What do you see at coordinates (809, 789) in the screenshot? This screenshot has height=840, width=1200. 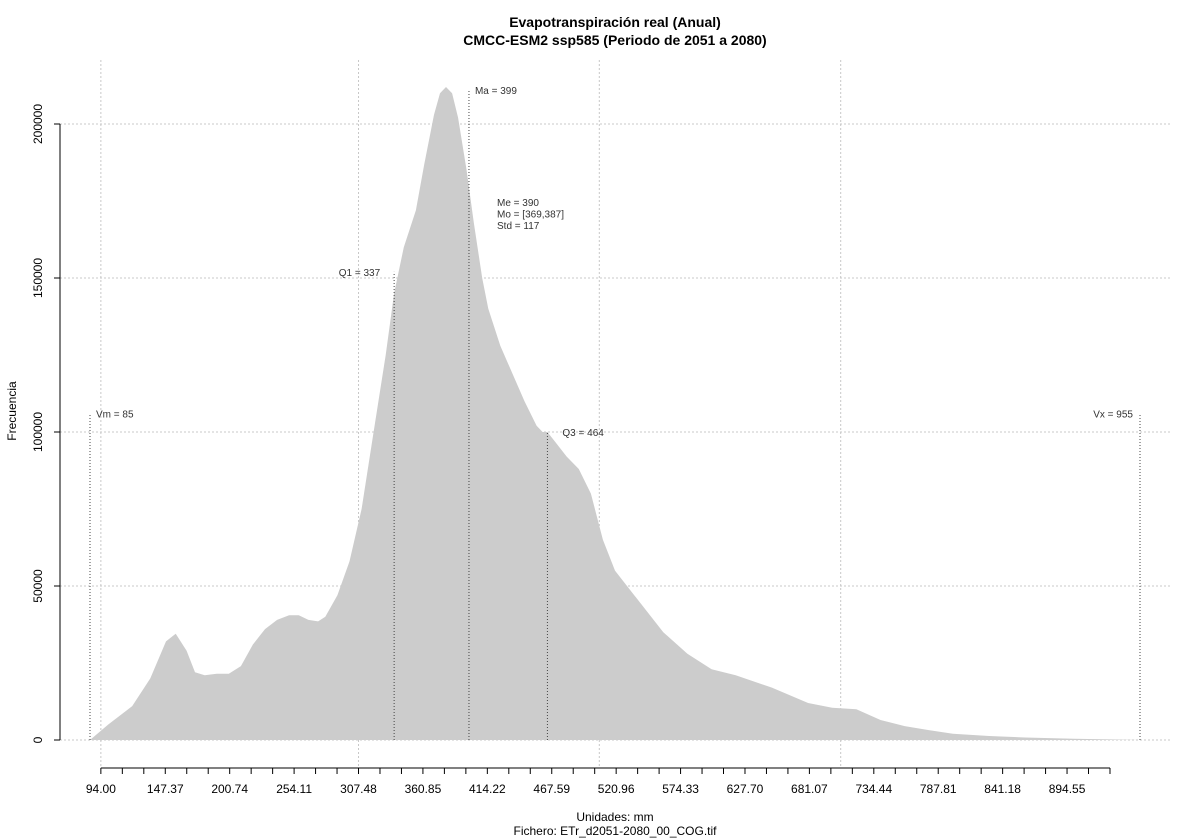 I see `x-tick-label: 681.07` at bounding box center [809, 789].